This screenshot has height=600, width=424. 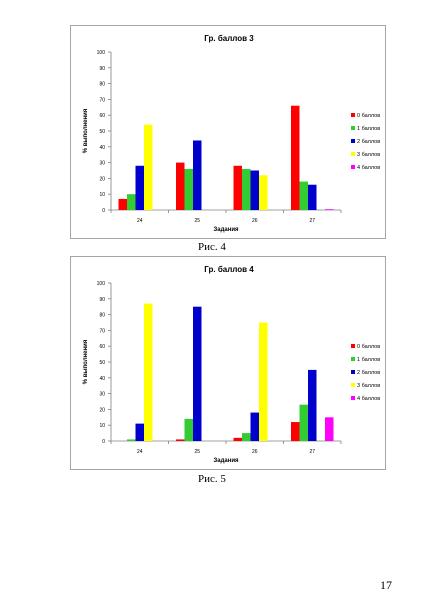 What do you see at coordinates (212, 479) in the screenshot?
I see `figure-5-caption: Рис. 5` at bounding box center [212, 479].